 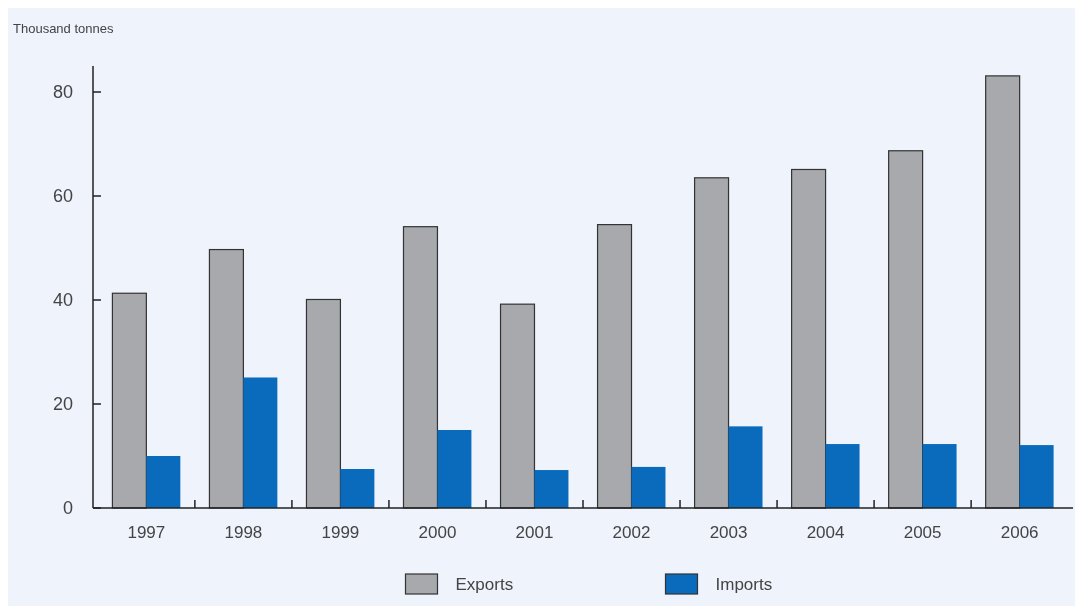 What do you see at coordinates (62, 196) in the screenshot?
I see `y-tick-label: 60` at bounding box center [62, 196].